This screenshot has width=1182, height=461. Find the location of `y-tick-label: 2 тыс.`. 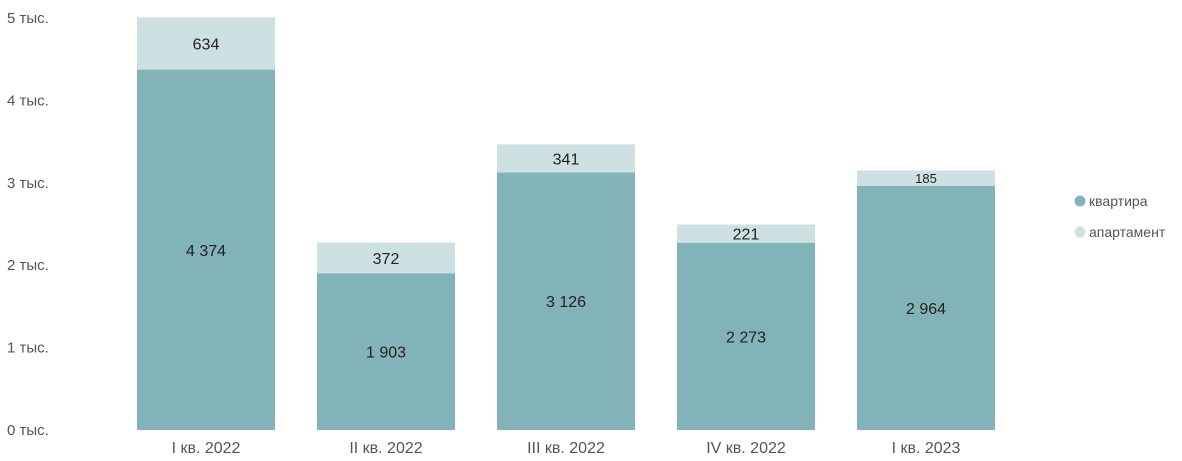

y-tick-label: 2 тыс. is located at coordinates (28, 265).